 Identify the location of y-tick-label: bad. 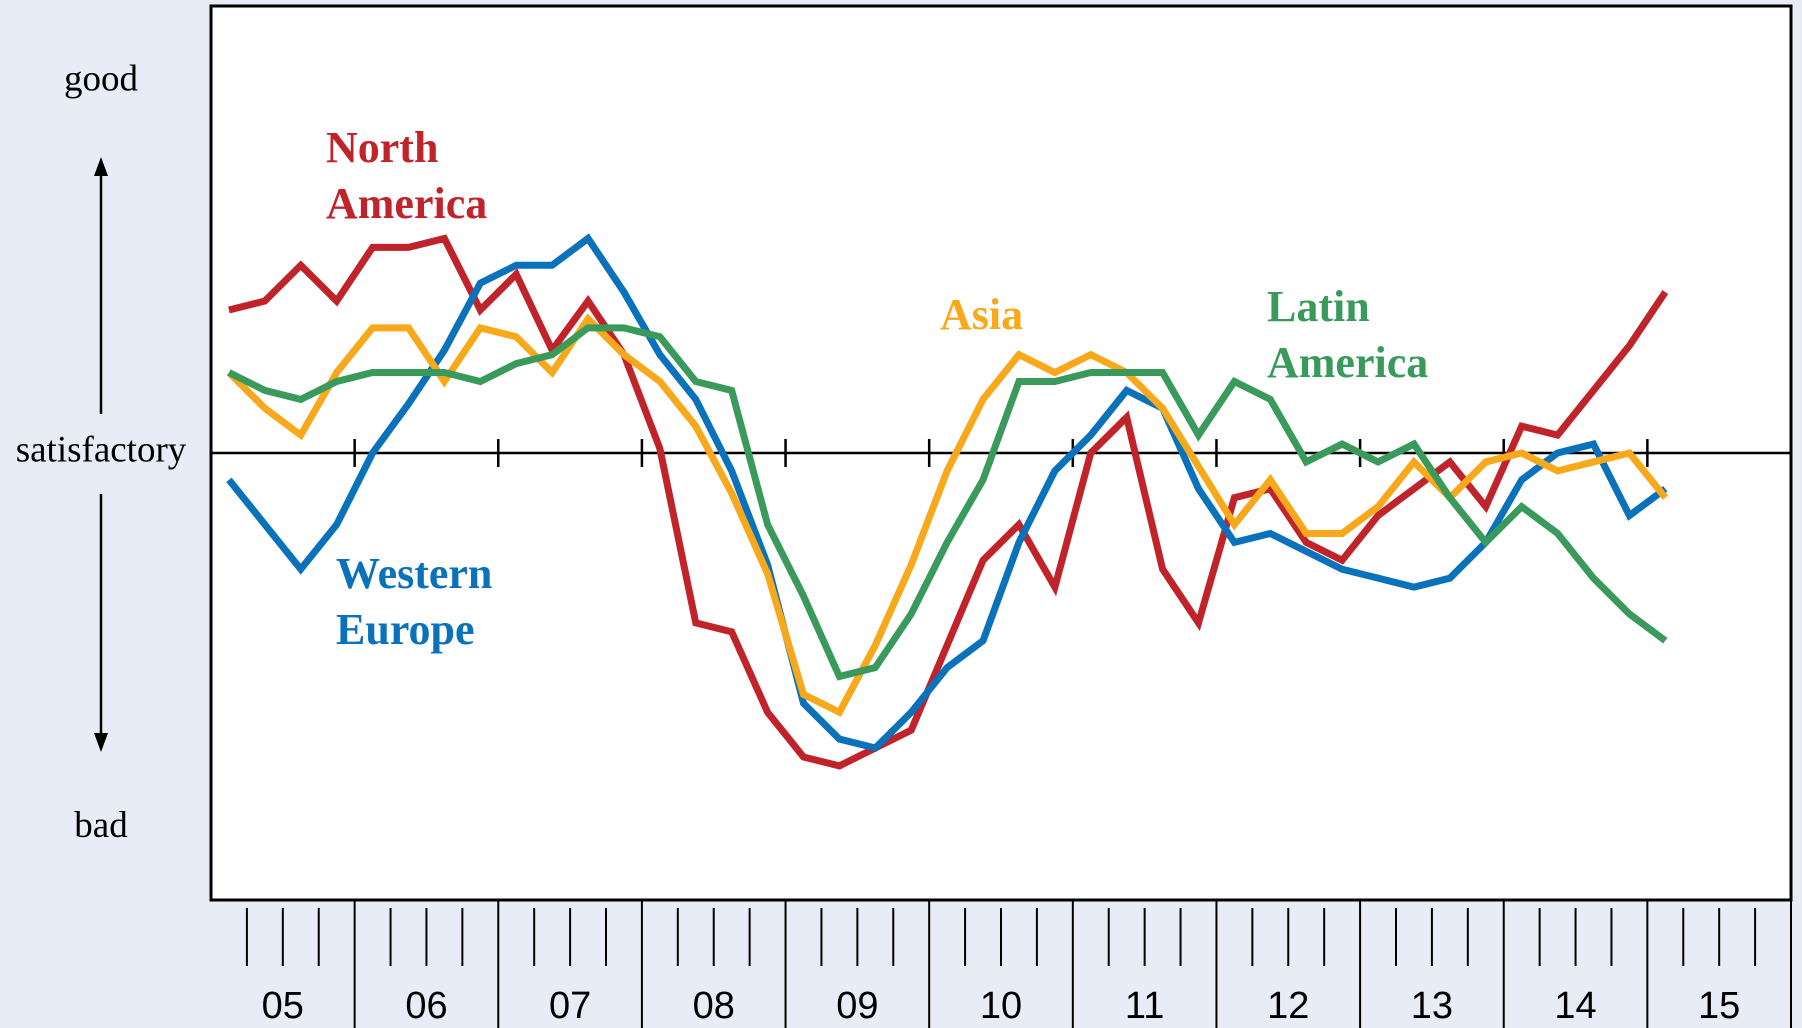
(101, 825).